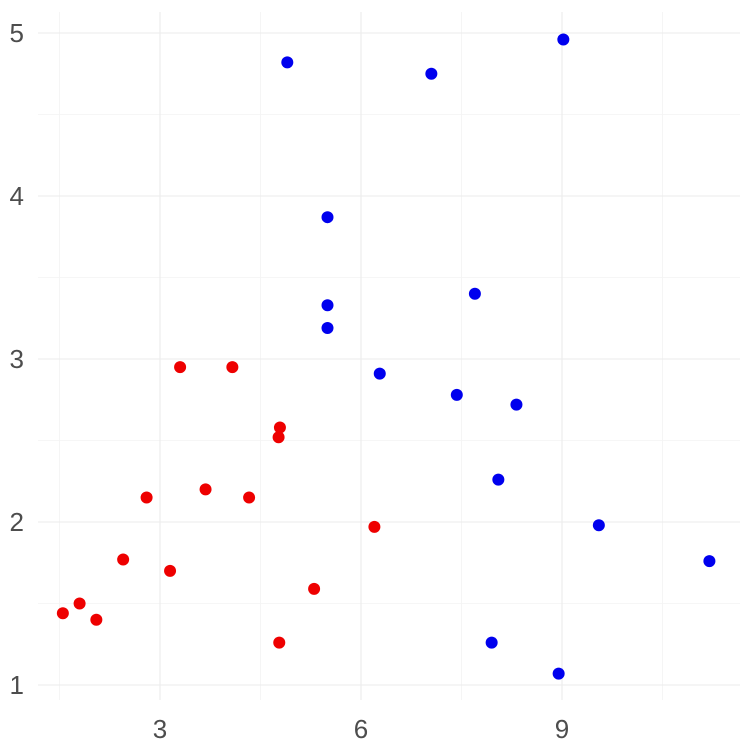 This screenshot has width=750, height=750. I want to click on y-tick-label: 1, so click(17, 685).